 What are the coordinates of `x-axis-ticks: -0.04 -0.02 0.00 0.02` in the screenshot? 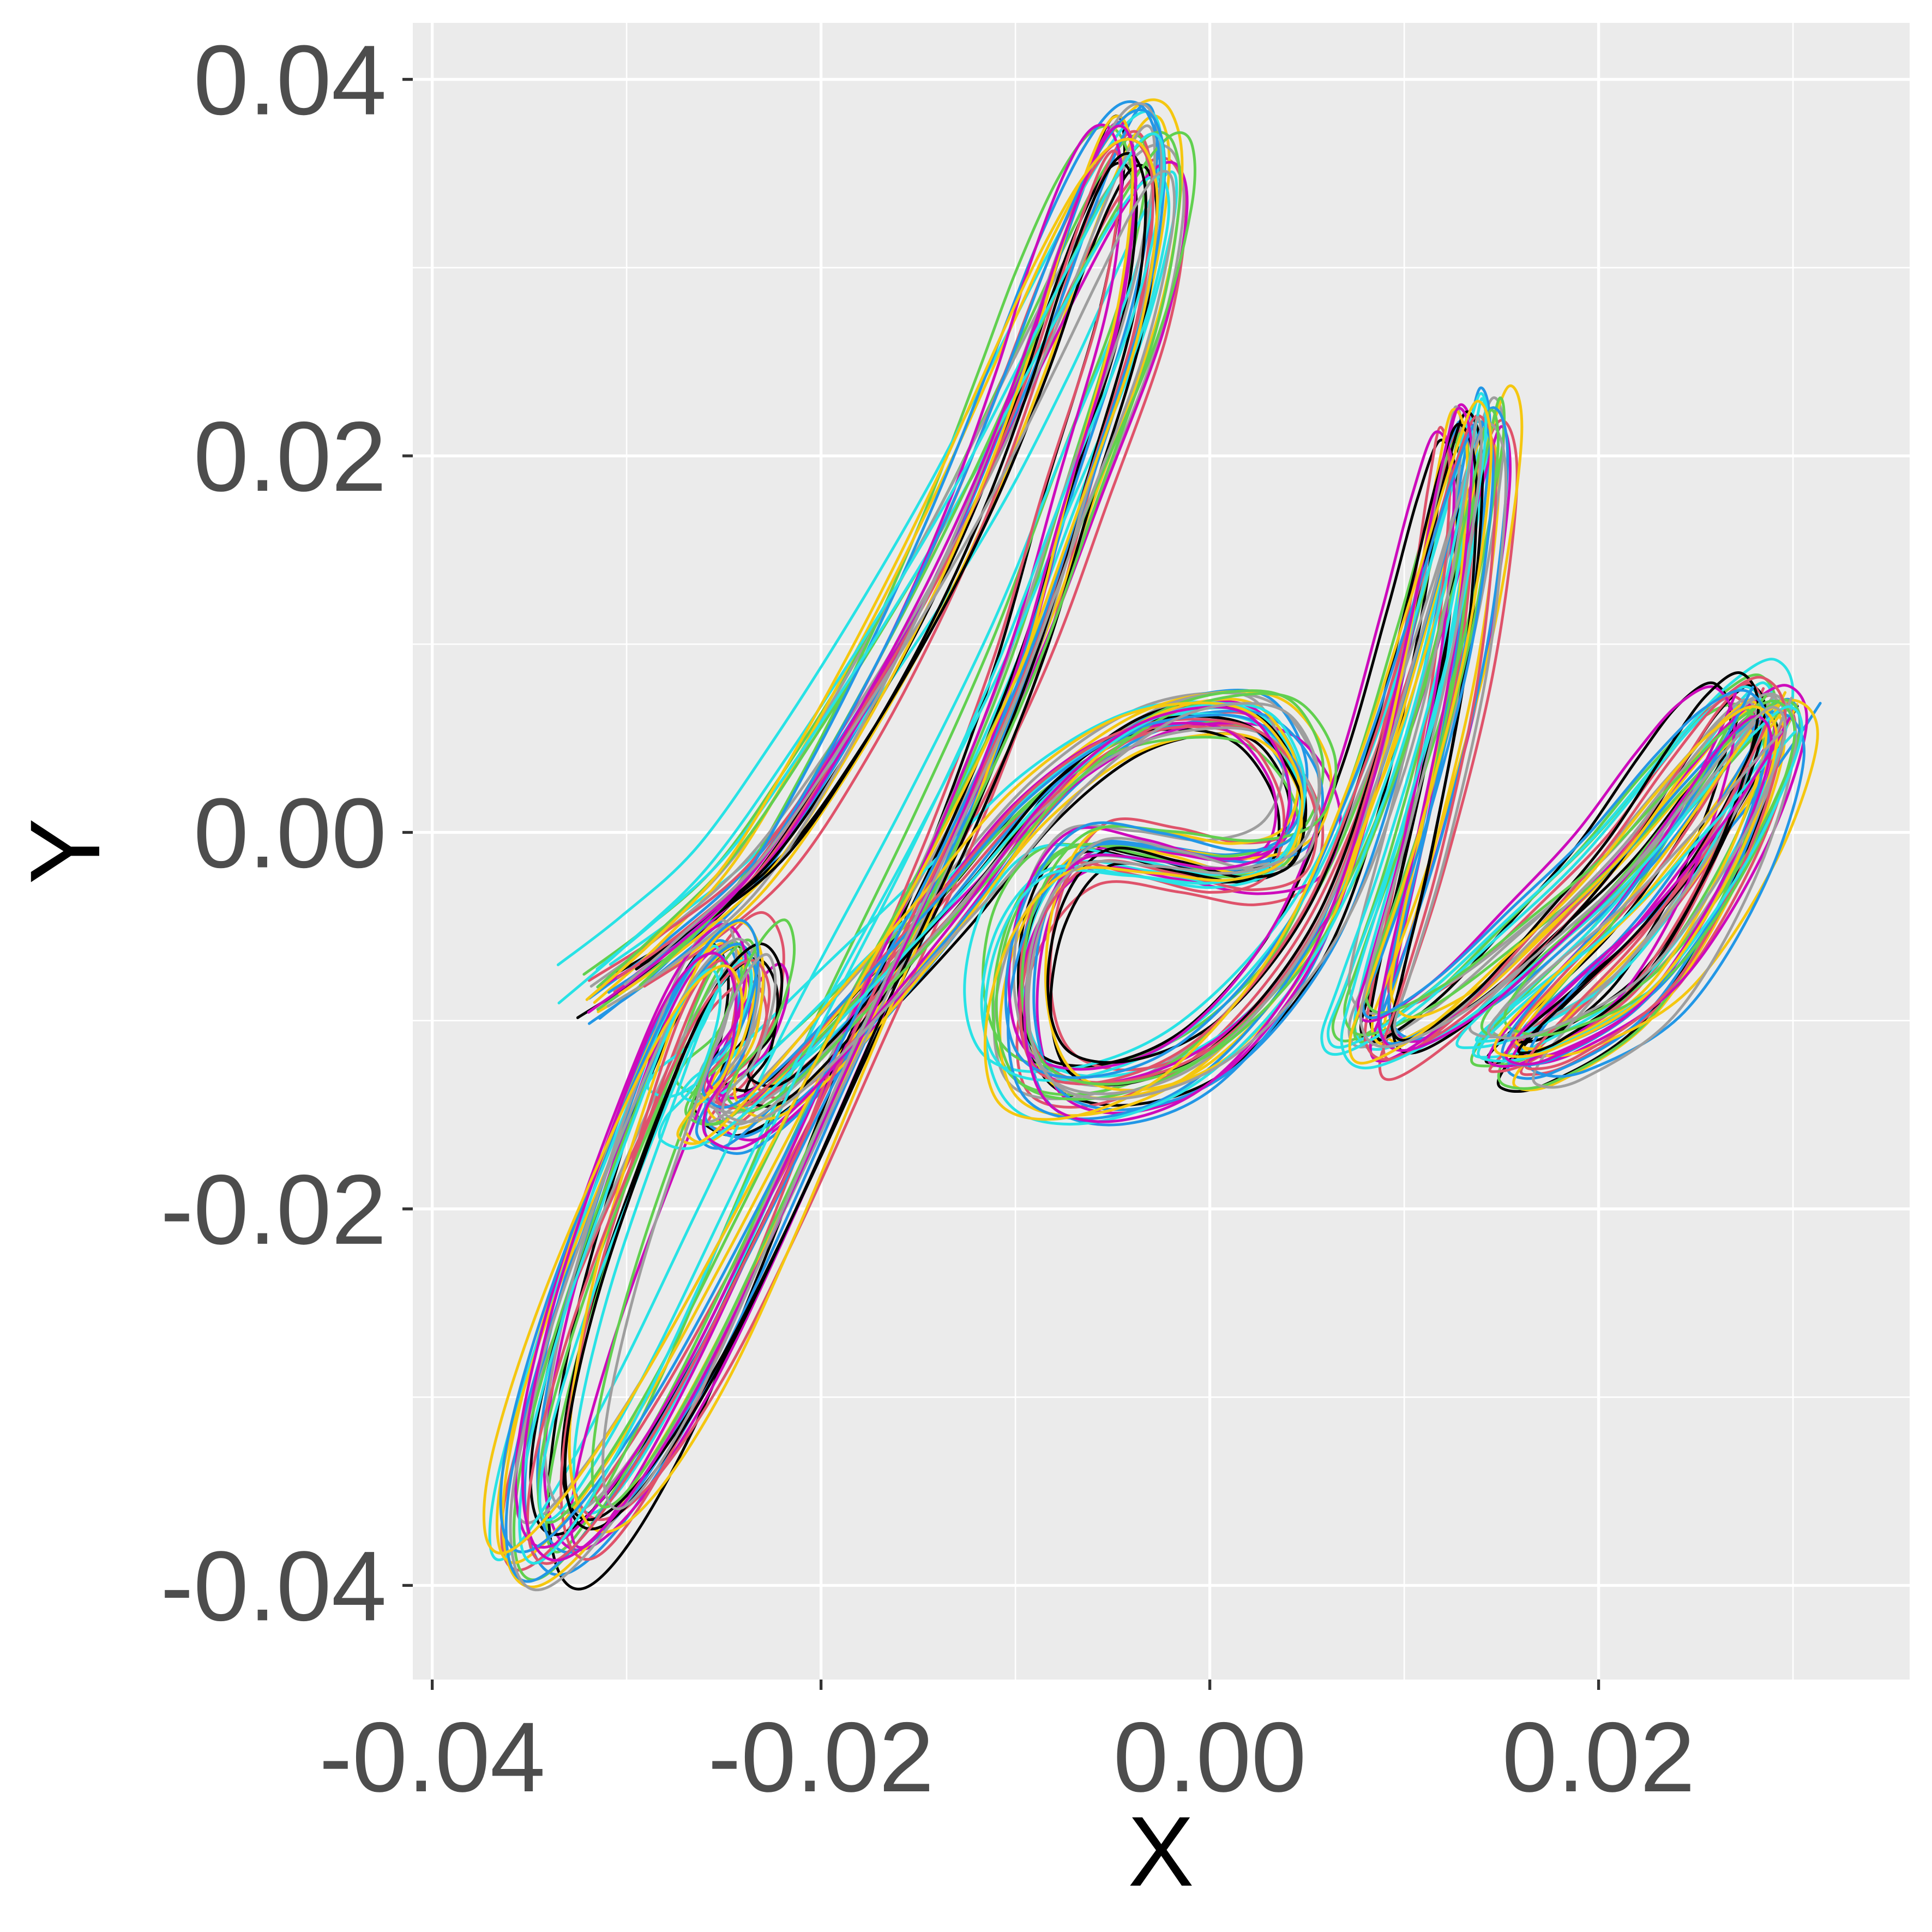 It's located at (1007, 1746).